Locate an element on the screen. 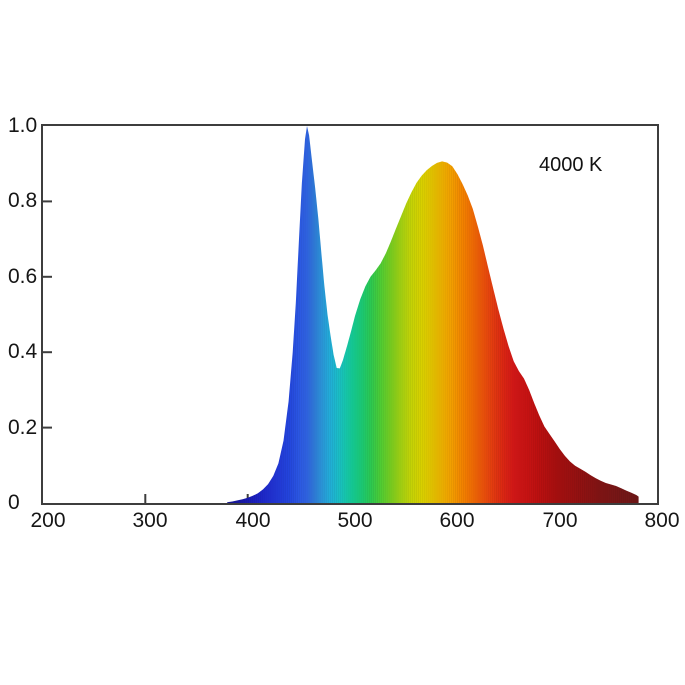 Image resolution: width=685 pixels, height=685 pixels. color-temperature-label: 4000 K is located at coordinates (571, 165).